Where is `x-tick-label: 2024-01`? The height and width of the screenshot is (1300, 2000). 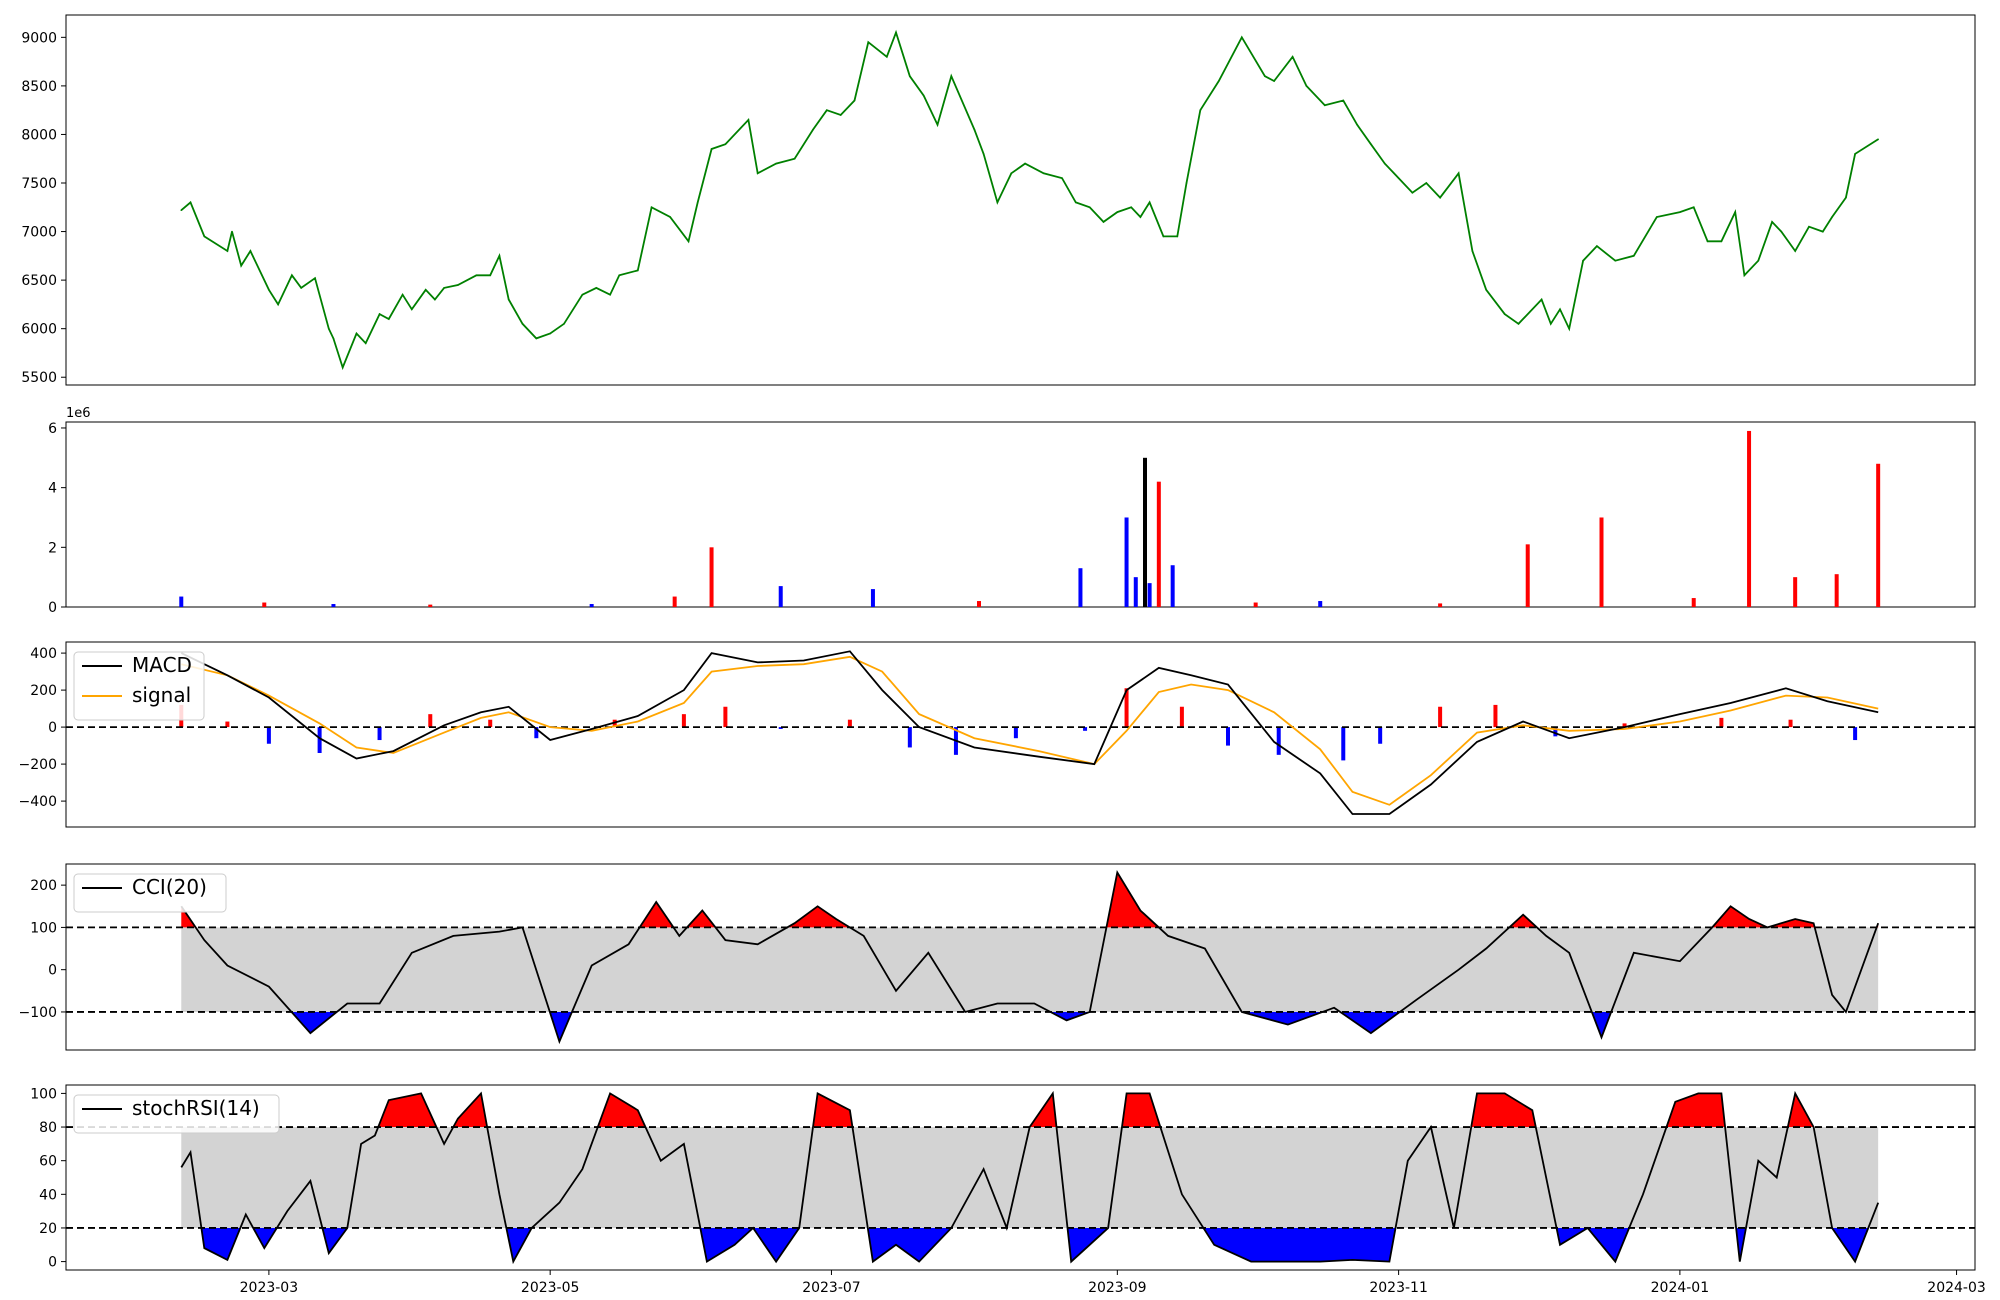
x-tick-label: 2024-01 is located at coordinates (1680, 1288).